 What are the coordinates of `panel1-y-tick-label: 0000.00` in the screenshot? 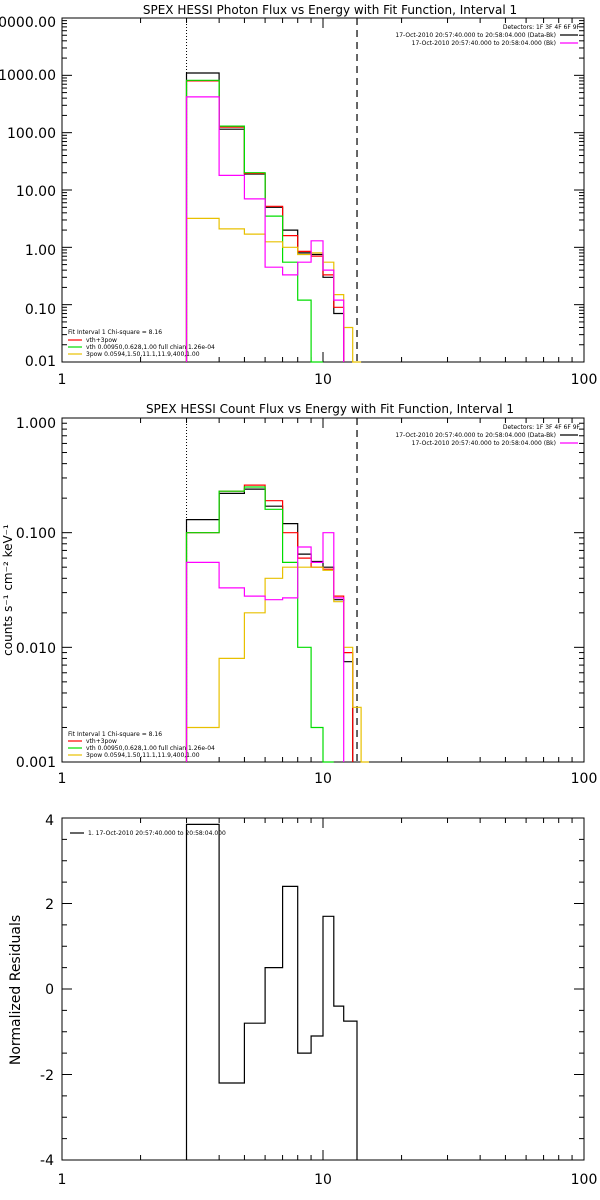 It's located at (28, 23).